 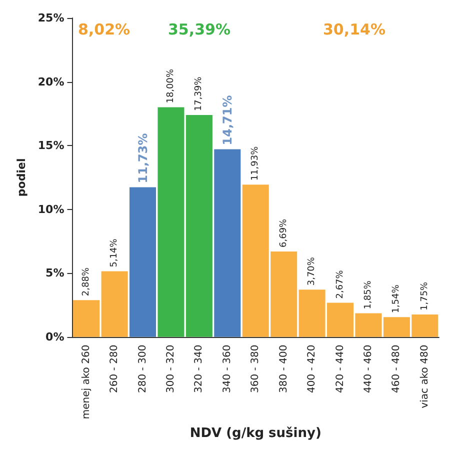 I want to click on data-label: 18,00%, so click(x=171, y=86).